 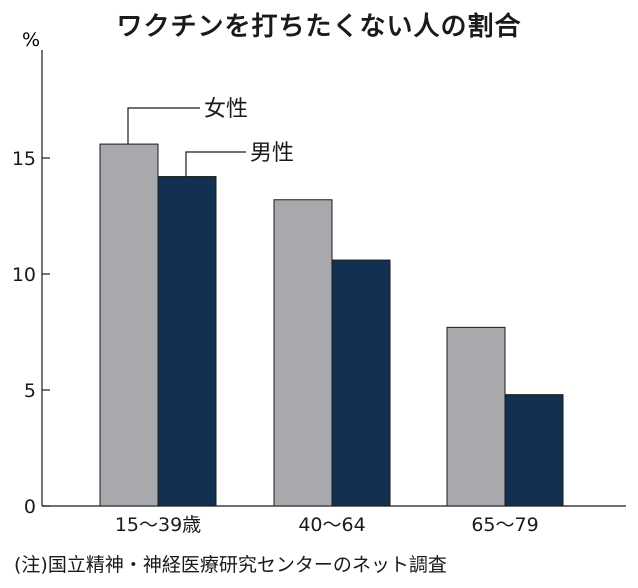 What do you see at coordinates (30, 391) in the screenshot?
I see `y-tick-label: 5` at bounding box center [30, 391].